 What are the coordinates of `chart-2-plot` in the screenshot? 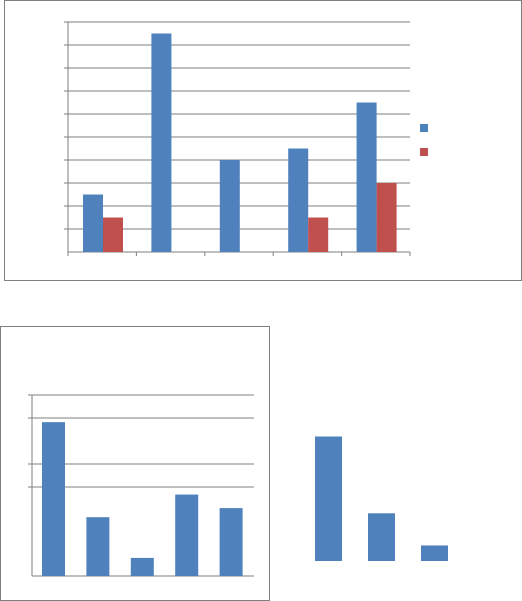 It's located at (141, 485).